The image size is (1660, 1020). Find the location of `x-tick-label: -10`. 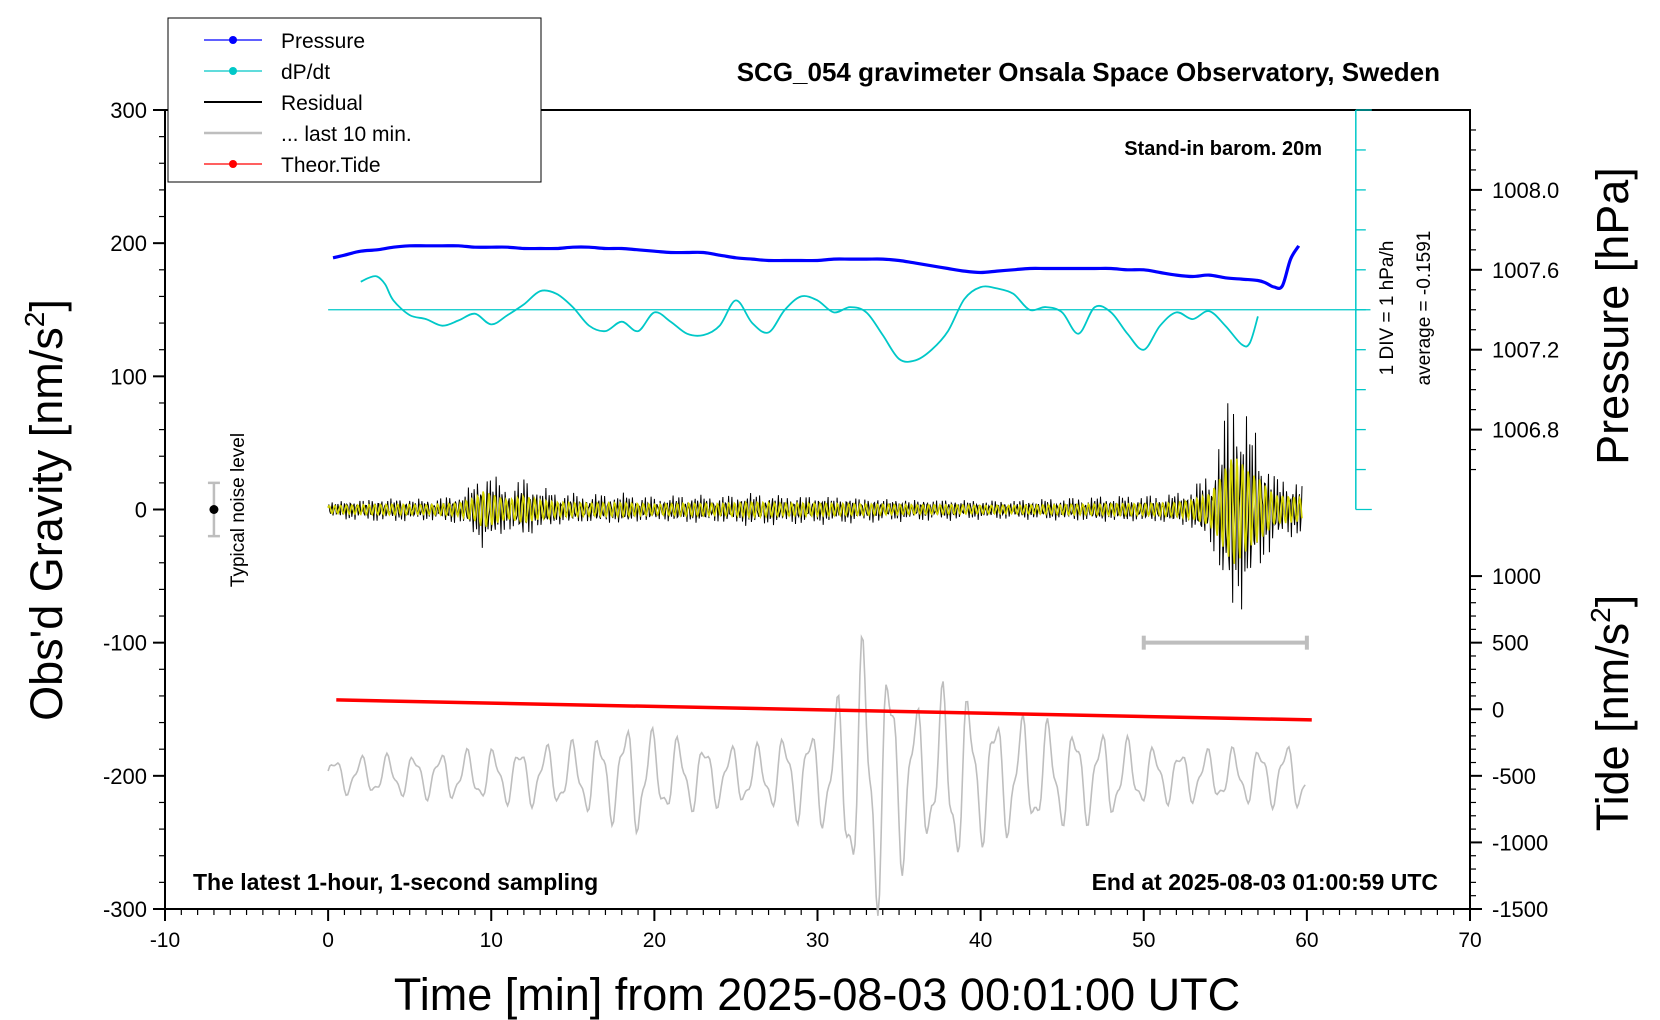

x-tick-label: -10 is located at coordinates (165, 940).